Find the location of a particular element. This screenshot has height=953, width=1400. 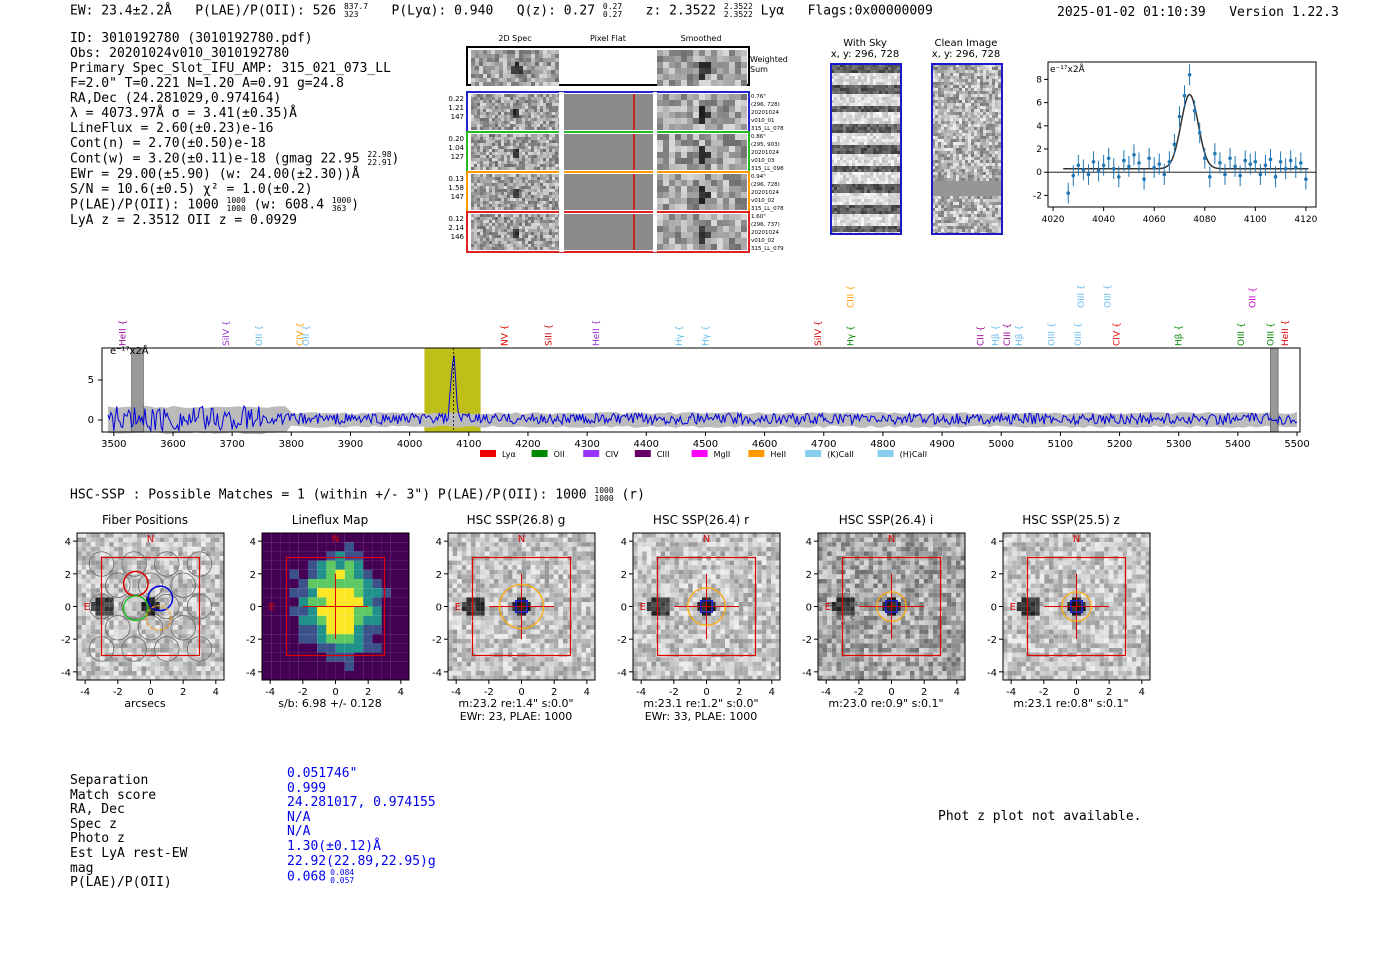

zoom-ytick-label: 0 is located at coordinates (1039, 173).